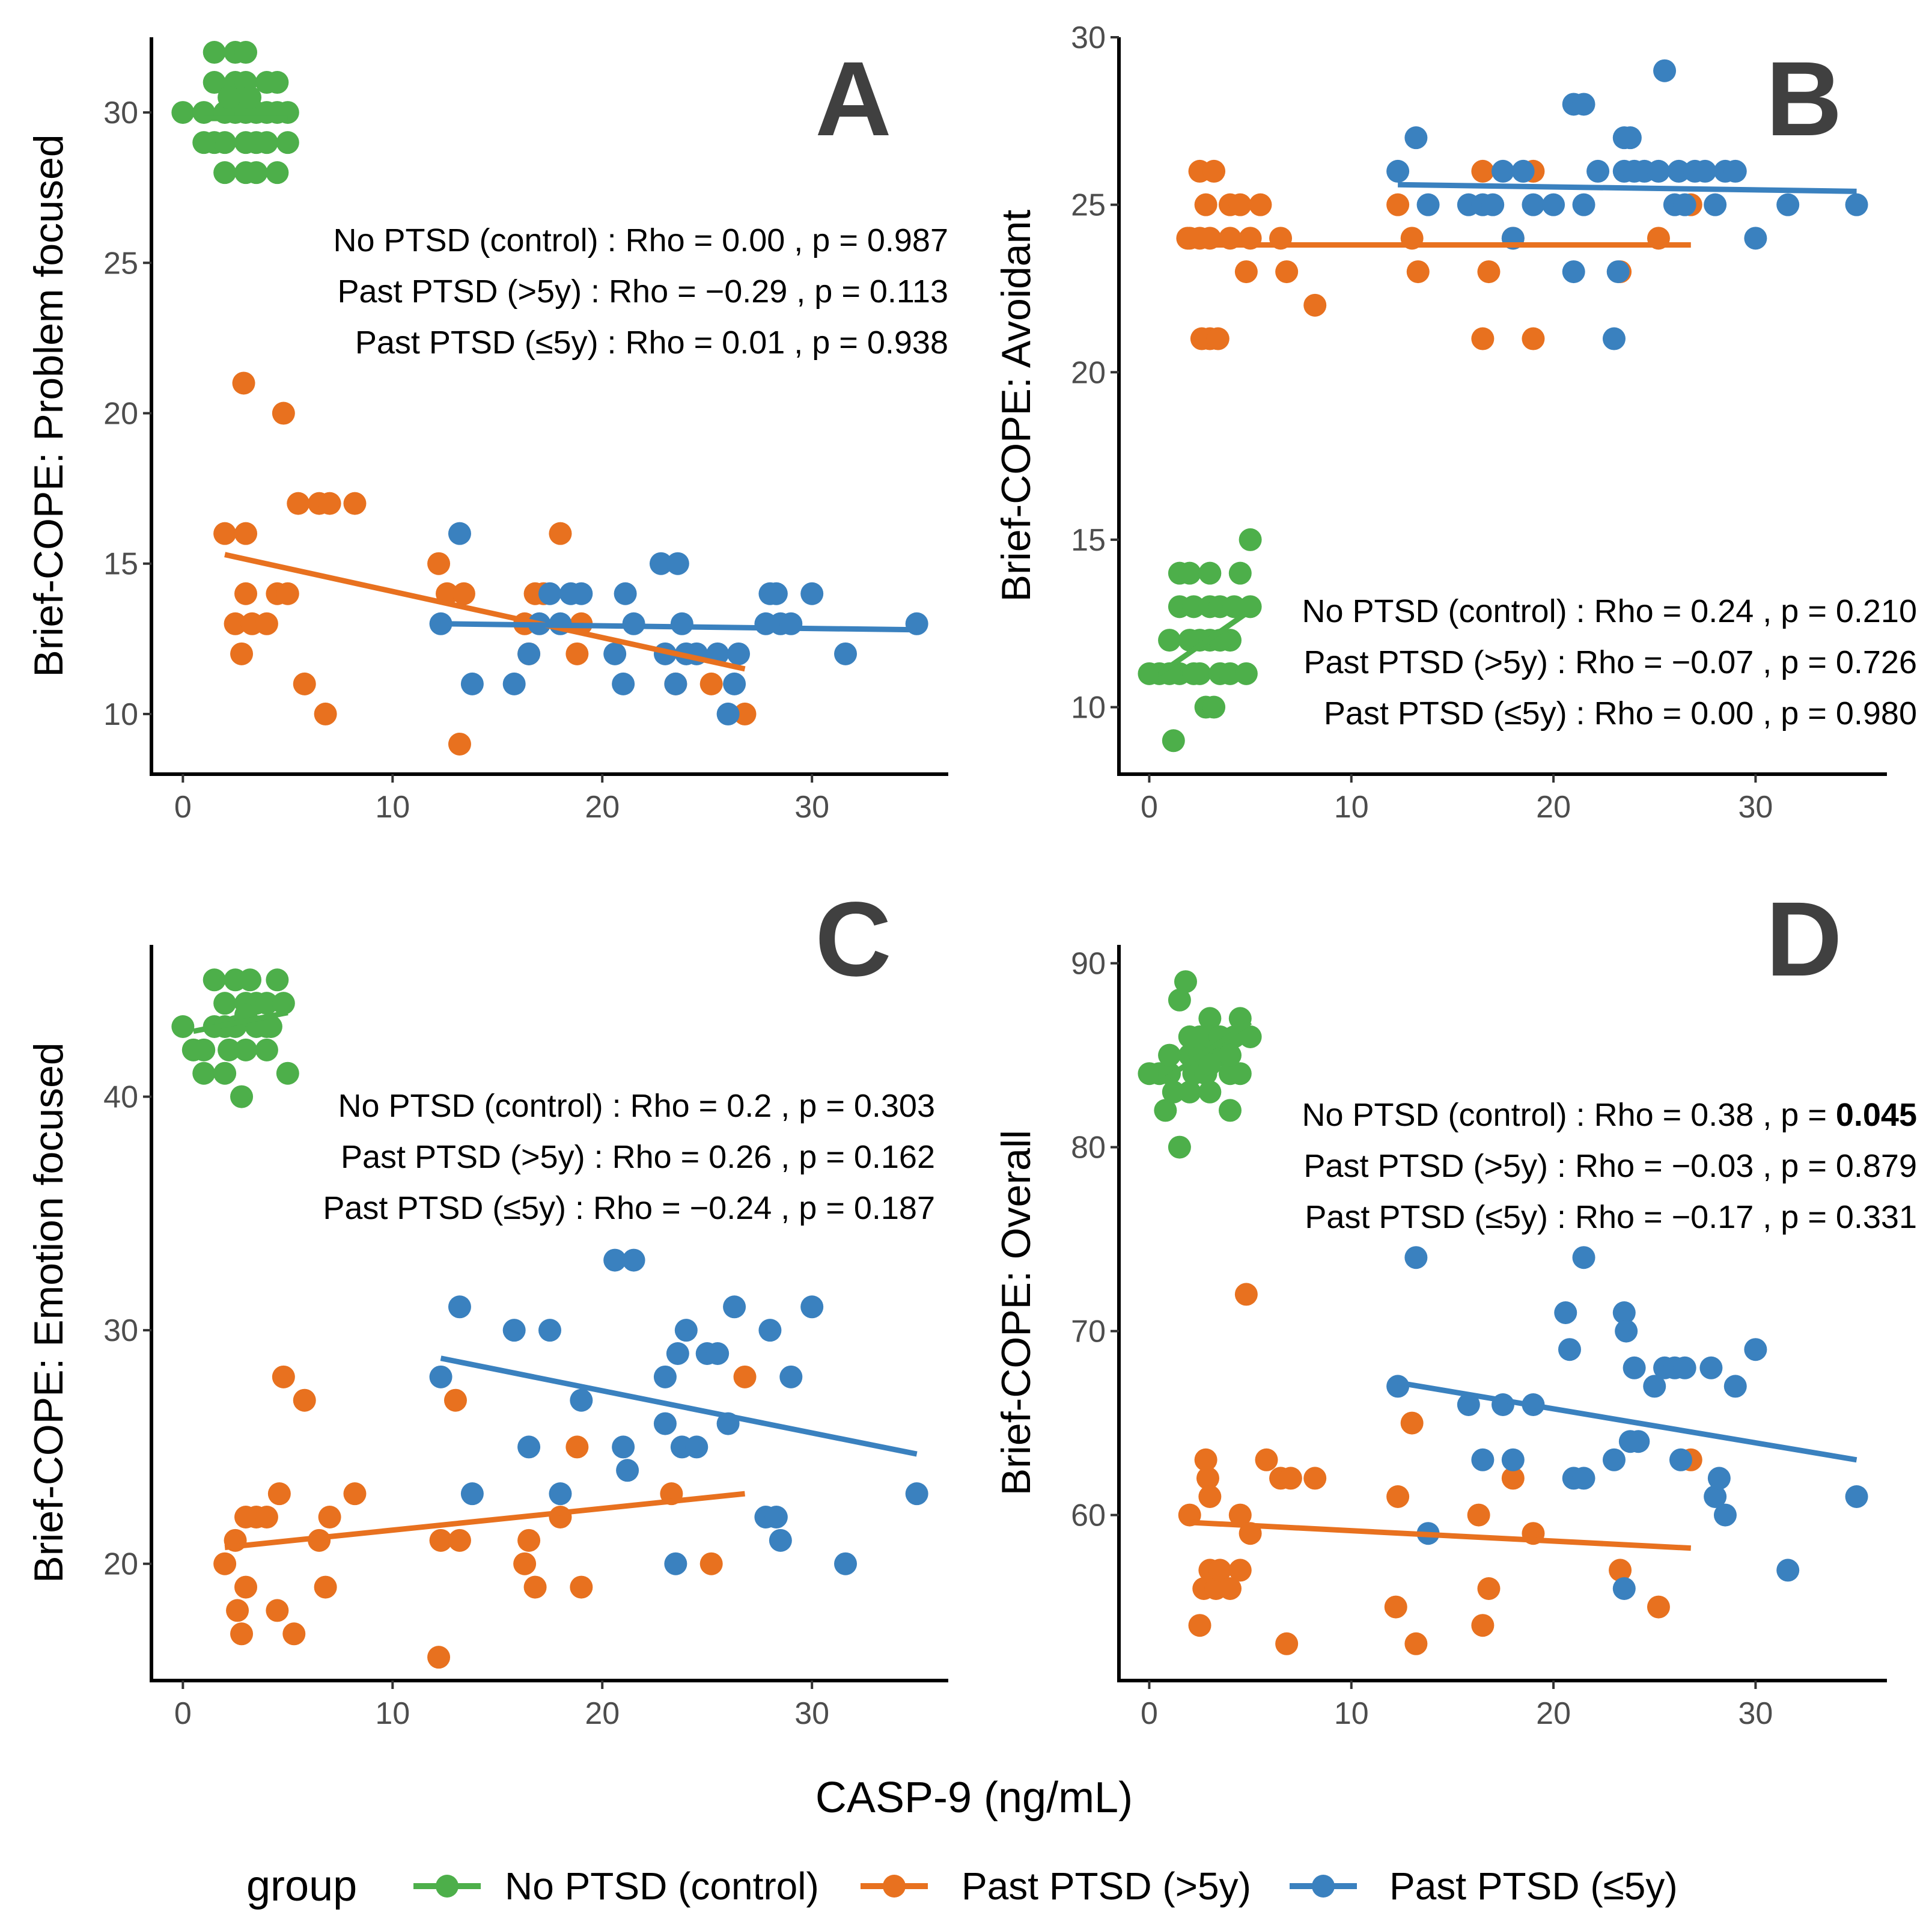 This screenshot has height=1930, width=1932. What do you see at coordinates (894, 1106) in the screenshot?
I see `annotation-p-value: 0.303` at bounding box center [894, 1106].